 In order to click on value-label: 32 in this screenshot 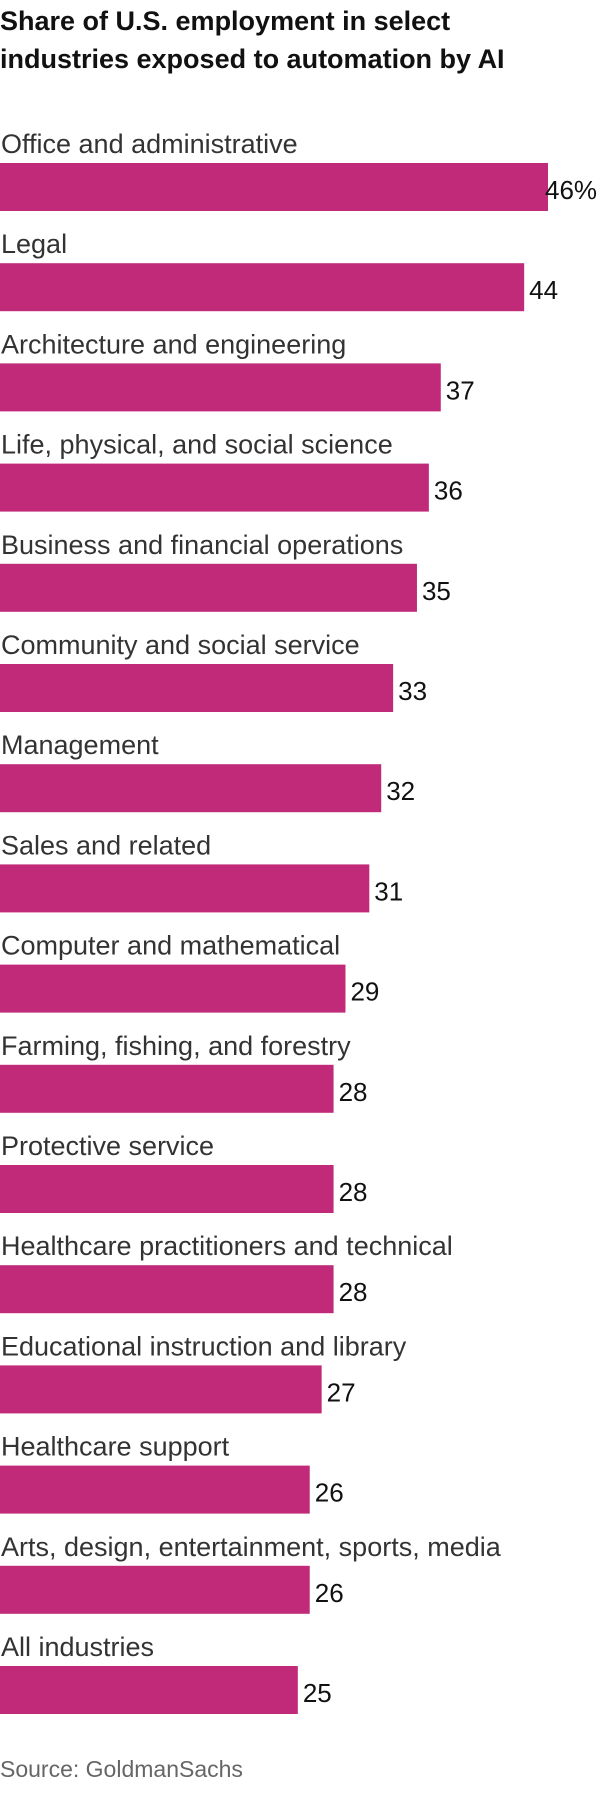, I will do `click(400, 791)`.